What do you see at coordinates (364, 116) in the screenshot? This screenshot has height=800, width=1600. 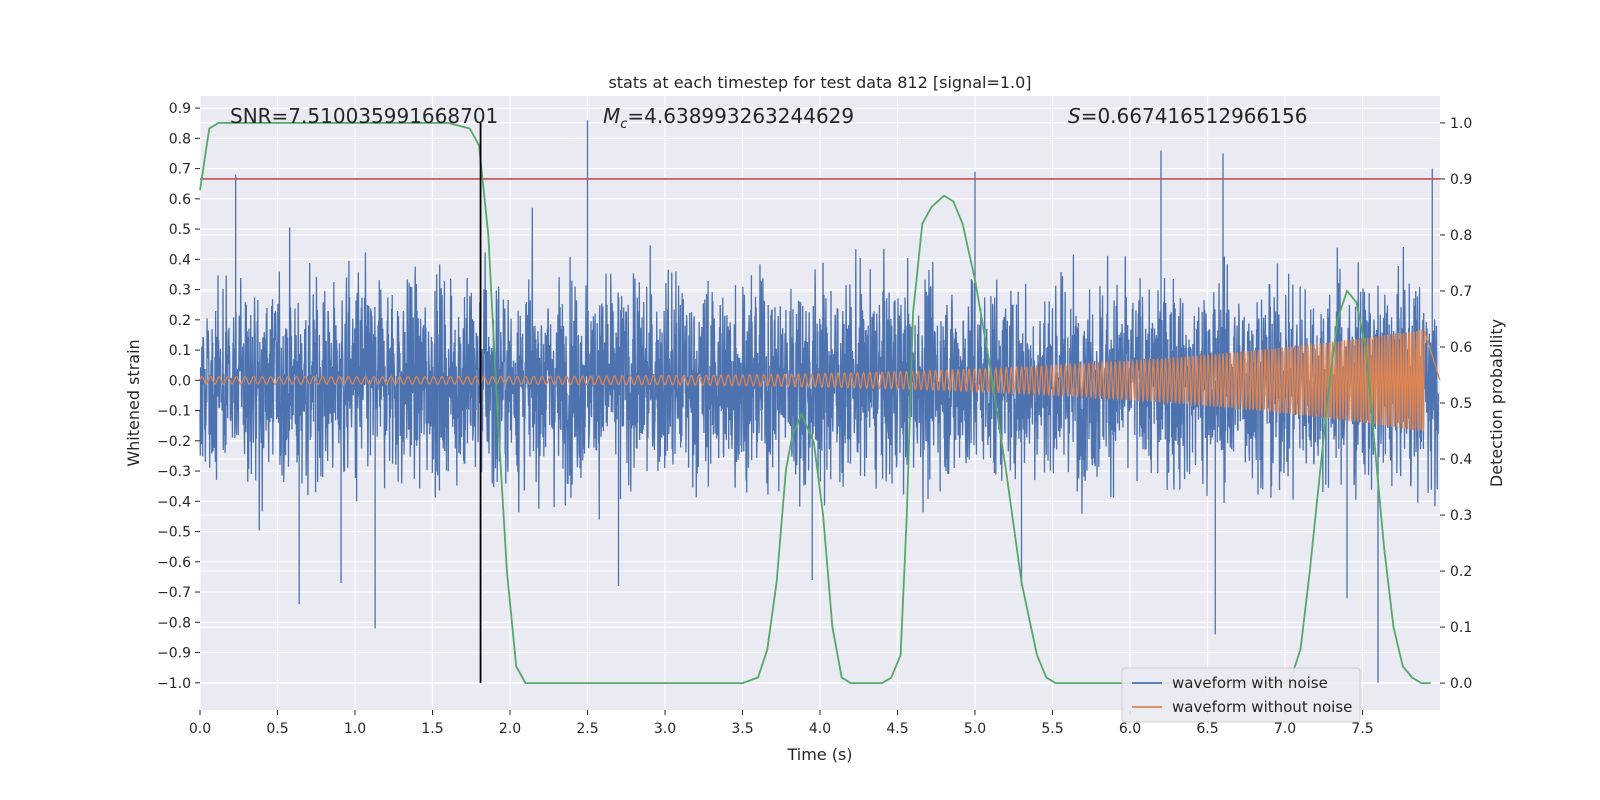 I see `snr-annotation: SNR=7.510035991668701` at bounding box center [364, 116].